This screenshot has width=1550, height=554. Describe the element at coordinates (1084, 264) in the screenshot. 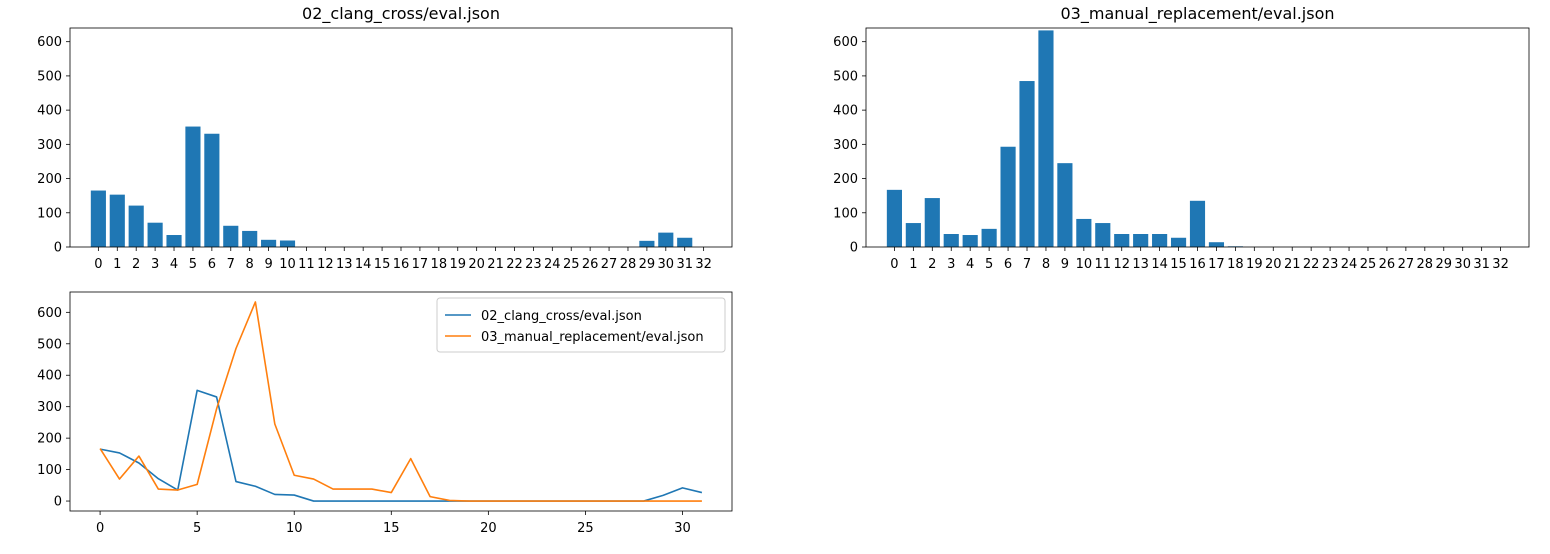

I see `chart-2-xtick-label: 10` at that location.